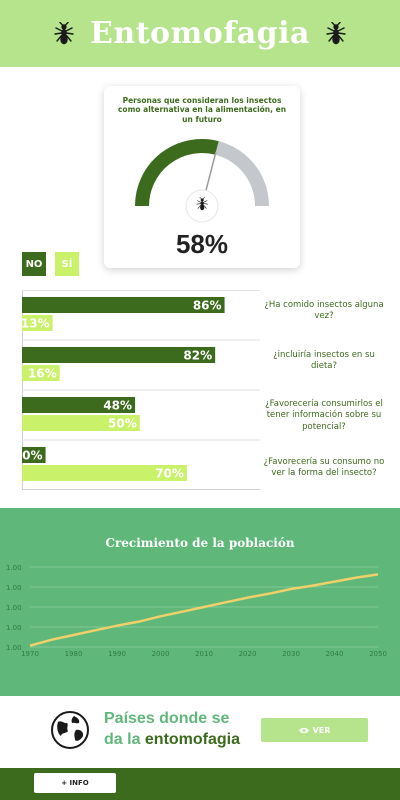  What do you see at coordinates (324, 361) in the screenshot?
I see `question-label: ¿incluiría insectos en su dieta?` at bounding box center [324, 361].